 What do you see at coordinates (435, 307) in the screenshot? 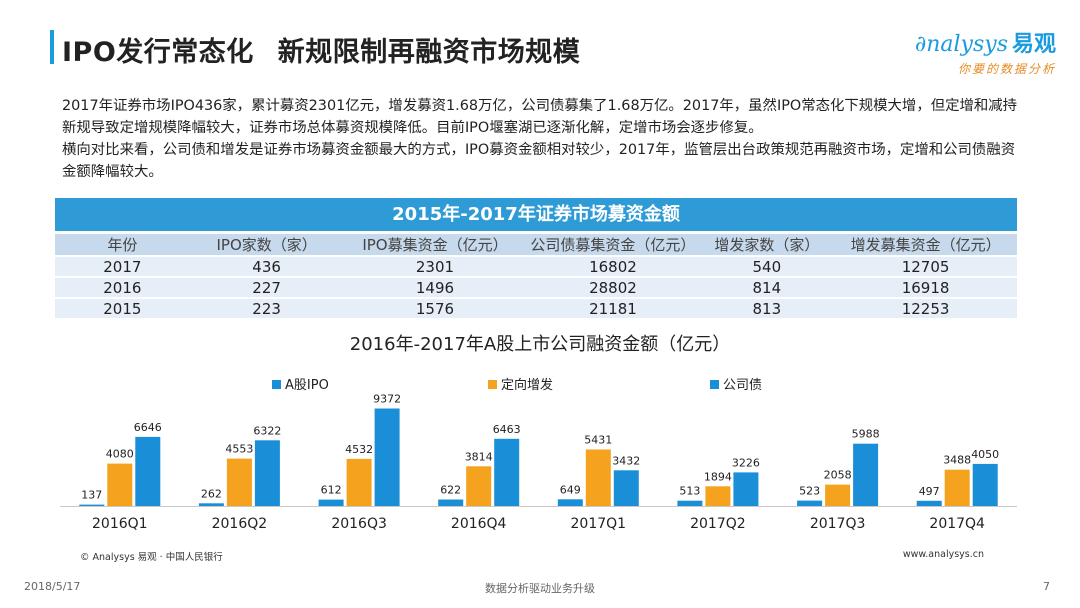
I see `table-cell: 1576` at bounding box center [435, 307].